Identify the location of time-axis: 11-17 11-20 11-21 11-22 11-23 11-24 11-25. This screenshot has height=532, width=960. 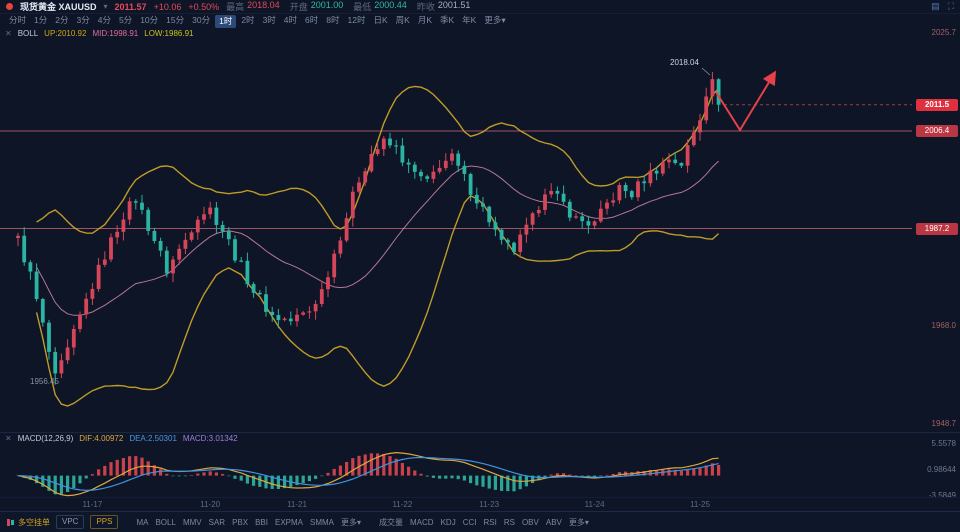
(480, 504).